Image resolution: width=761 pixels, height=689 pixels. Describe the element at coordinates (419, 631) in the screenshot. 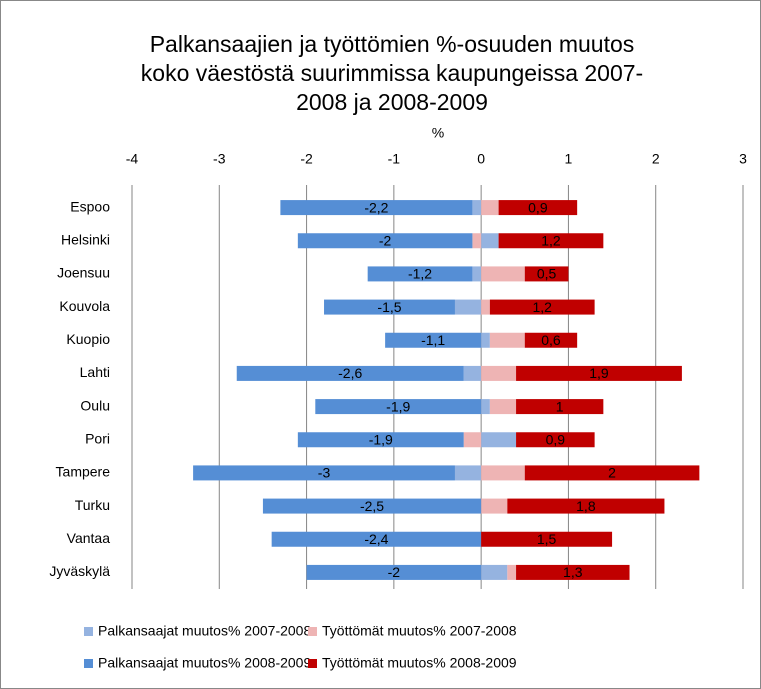

I see `legend-label: Työttömät muutos% 2007-2008` at that location.